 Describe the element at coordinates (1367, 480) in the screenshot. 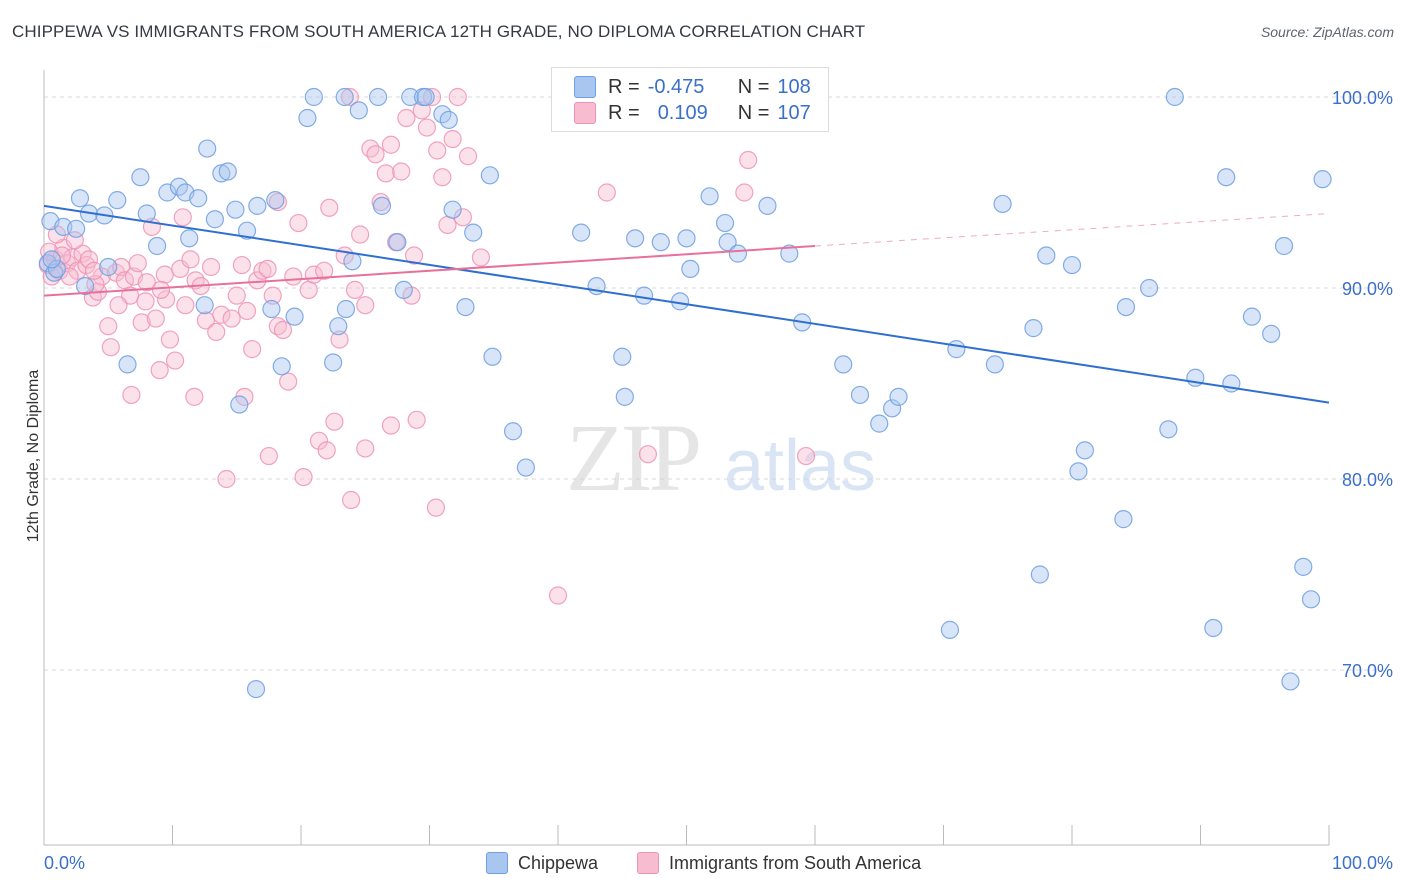

I see `y-tick-label: 80.0%` at that location.